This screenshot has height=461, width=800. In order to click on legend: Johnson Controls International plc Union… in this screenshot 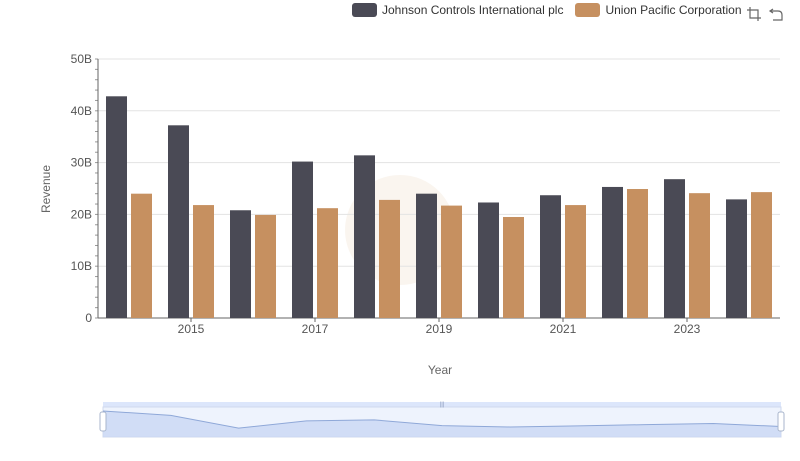, I will do `click(553, 10)`.